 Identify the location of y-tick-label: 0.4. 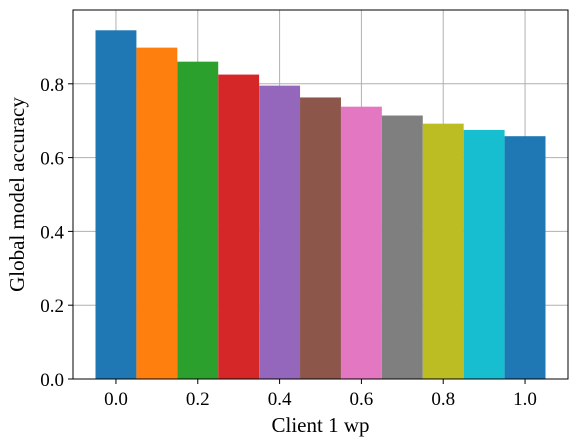
(52, 232).